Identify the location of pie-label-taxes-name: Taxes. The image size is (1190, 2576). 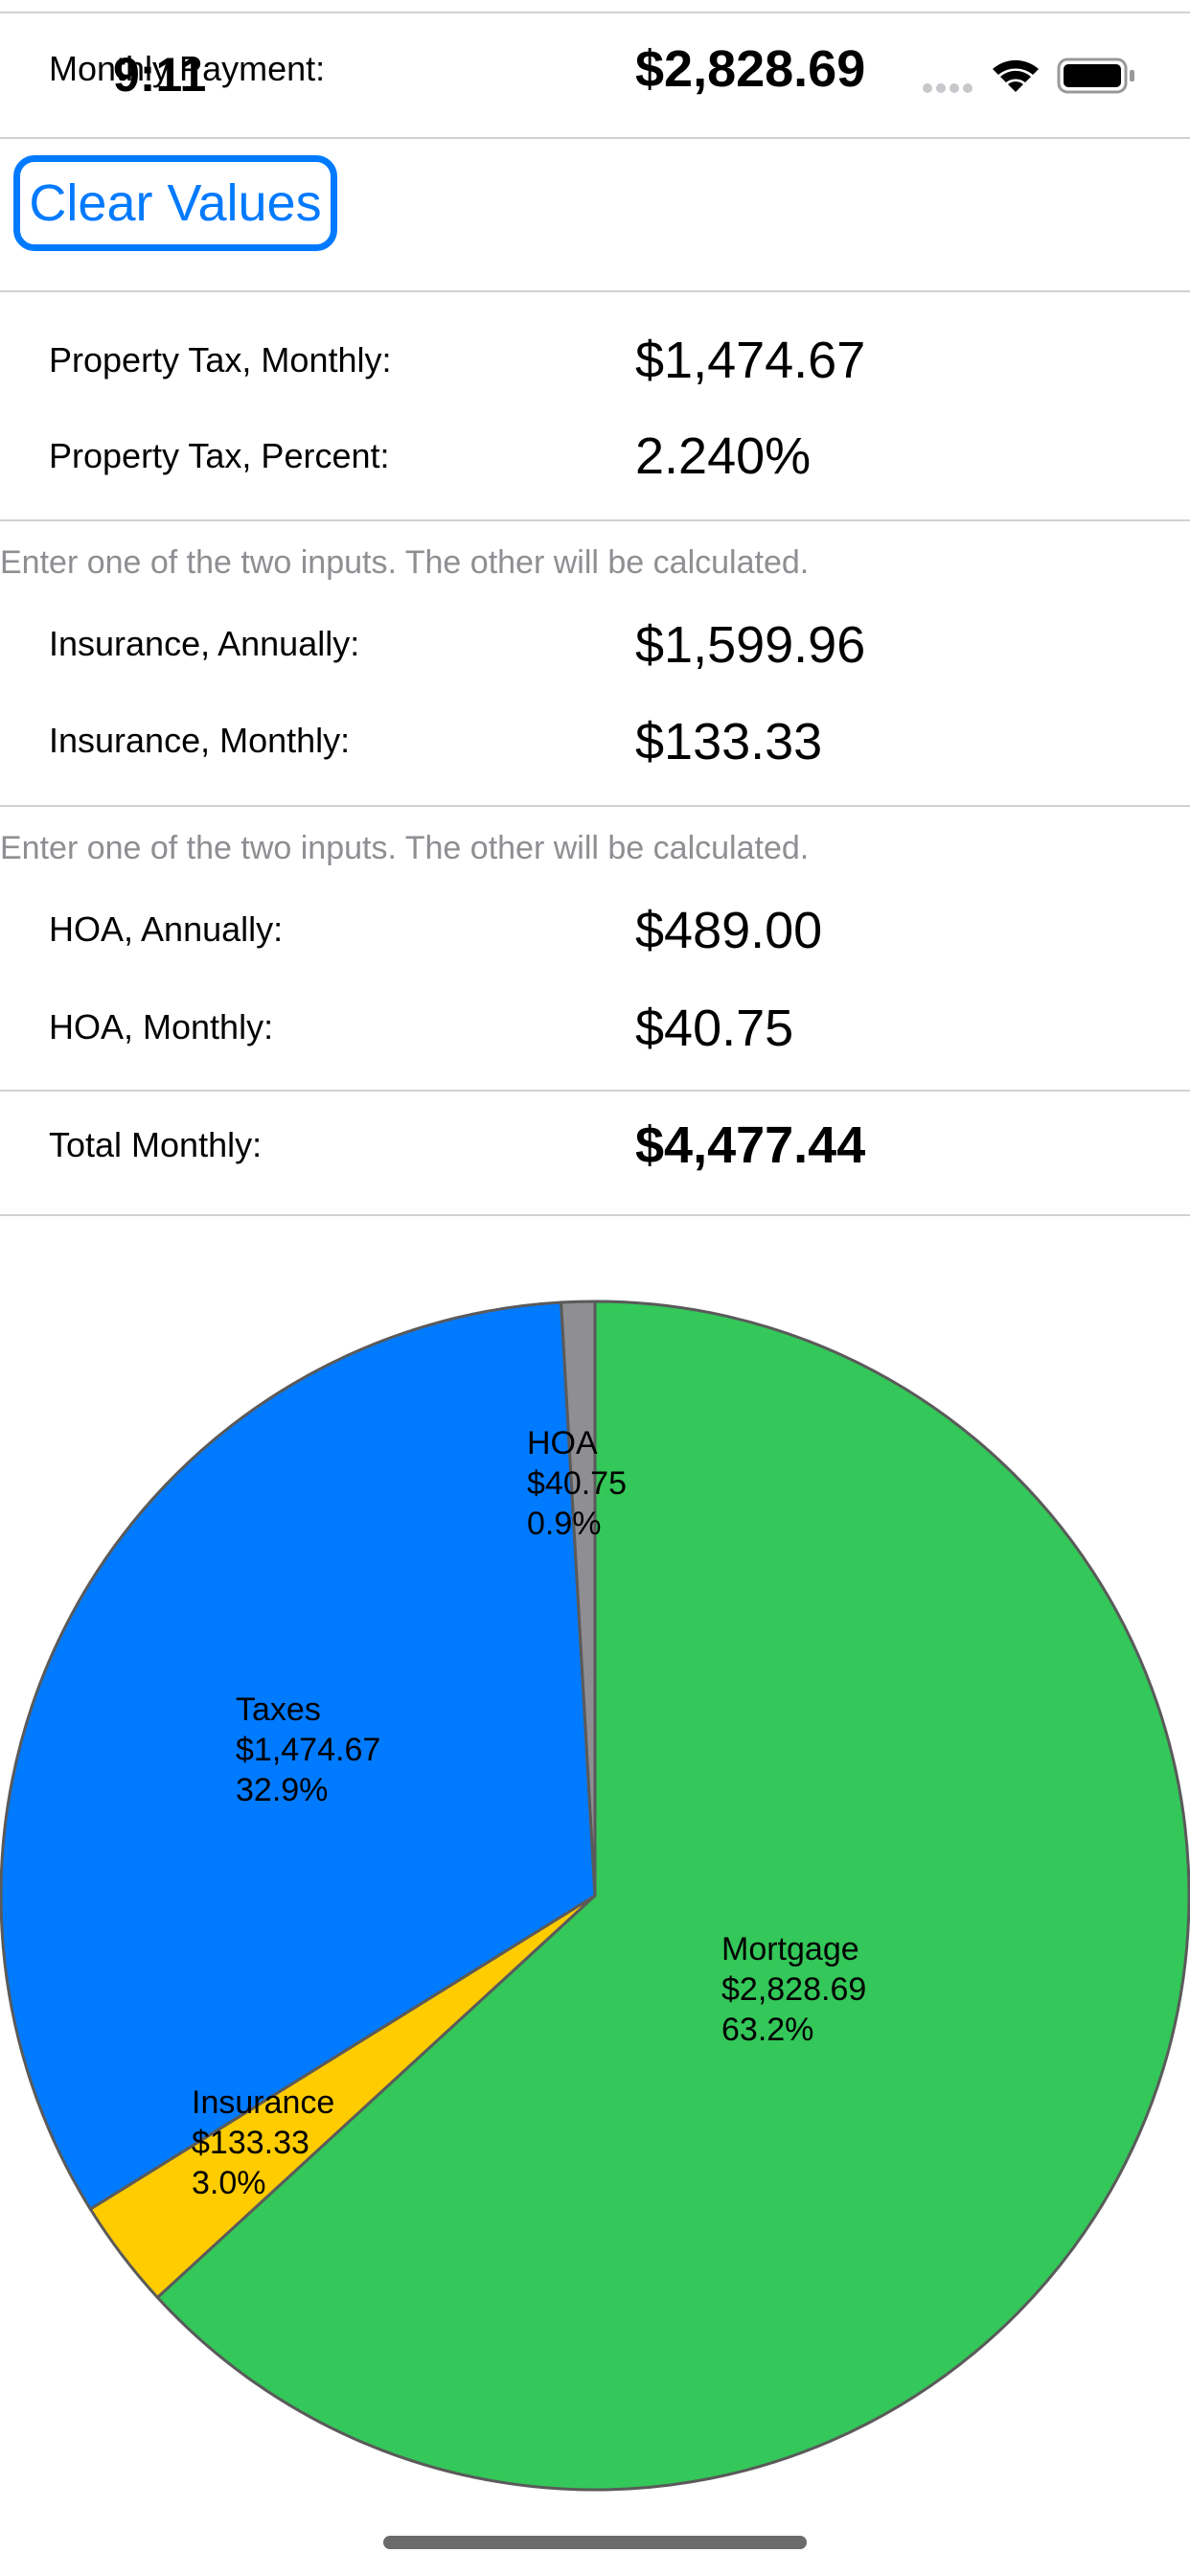
(279, 1709).